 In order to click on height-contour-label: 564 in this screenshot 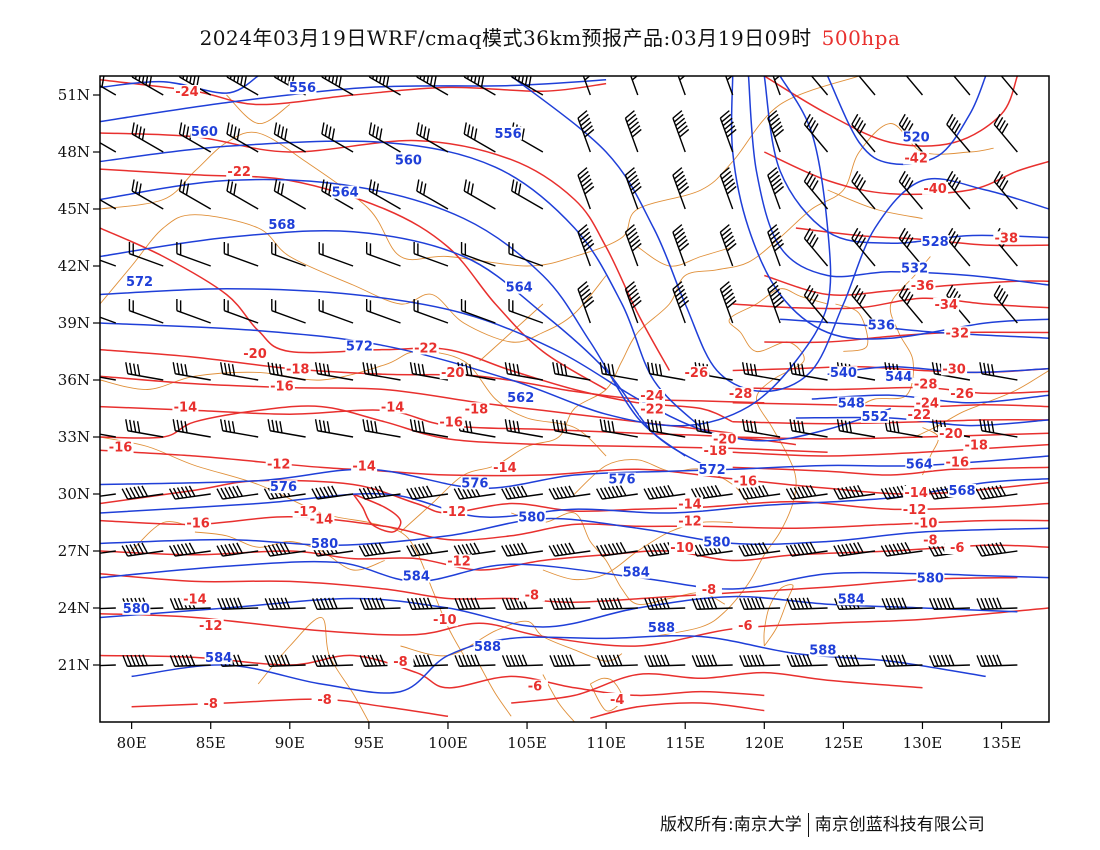, I will do `click(345, 193)`.